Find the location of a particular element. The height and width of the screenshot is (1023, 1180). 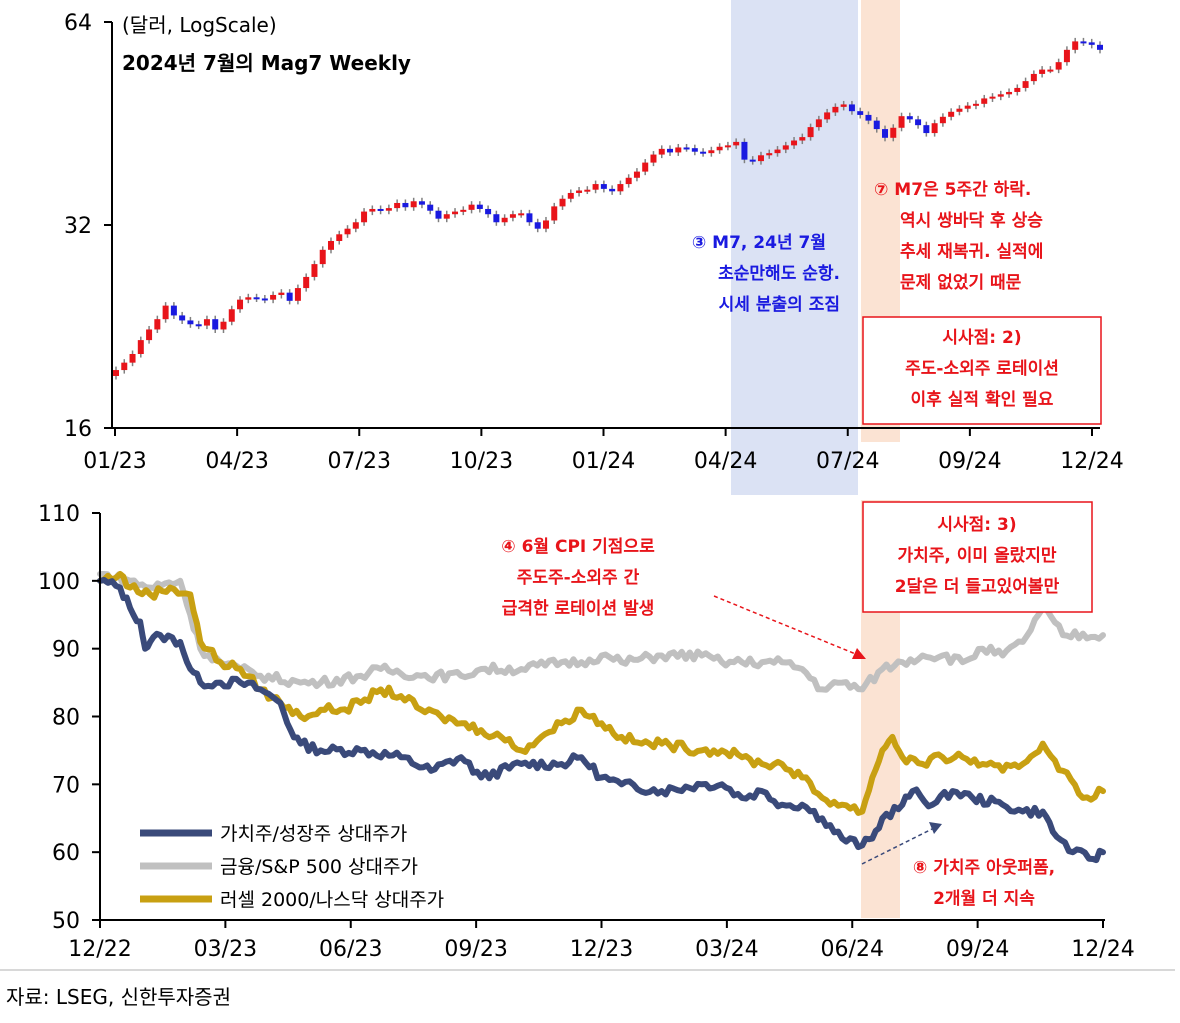

top-x-tick-label: 01/24 is located at coordinates (603, 461).